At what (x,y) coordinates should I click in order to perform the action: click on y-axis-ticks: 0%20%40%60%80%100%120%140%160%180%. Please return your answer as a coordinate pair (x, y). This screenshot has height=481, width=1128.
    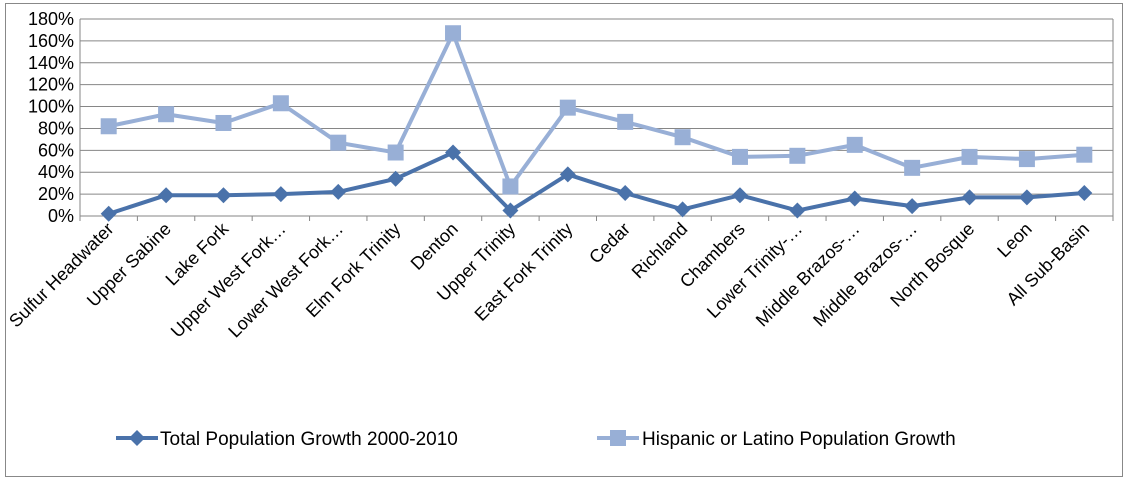
    Looking at the image, I should click on (51, 117).